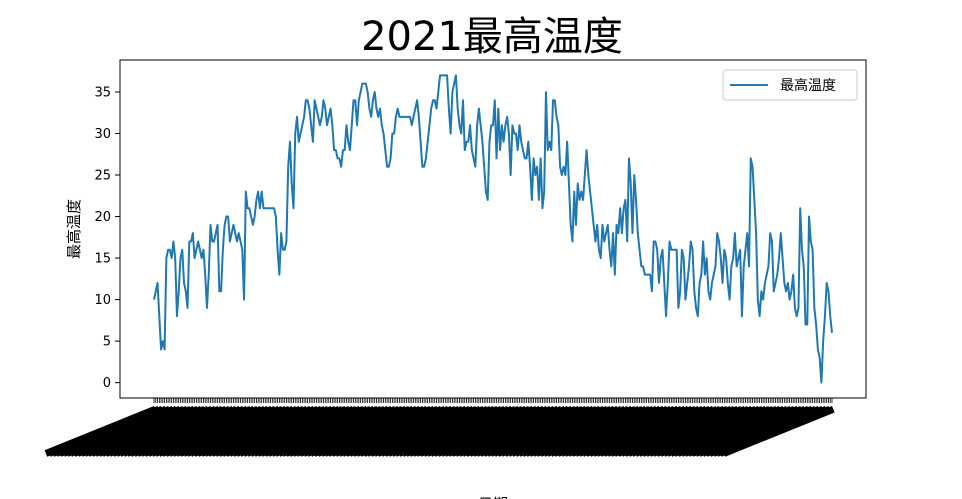 Image resolution: width=962 pixels, height=499 pixels. What do you see at coordinates (107, 342) in the screenshot?
I see `y-tick-label: 5` at bounding box center [107, 342].